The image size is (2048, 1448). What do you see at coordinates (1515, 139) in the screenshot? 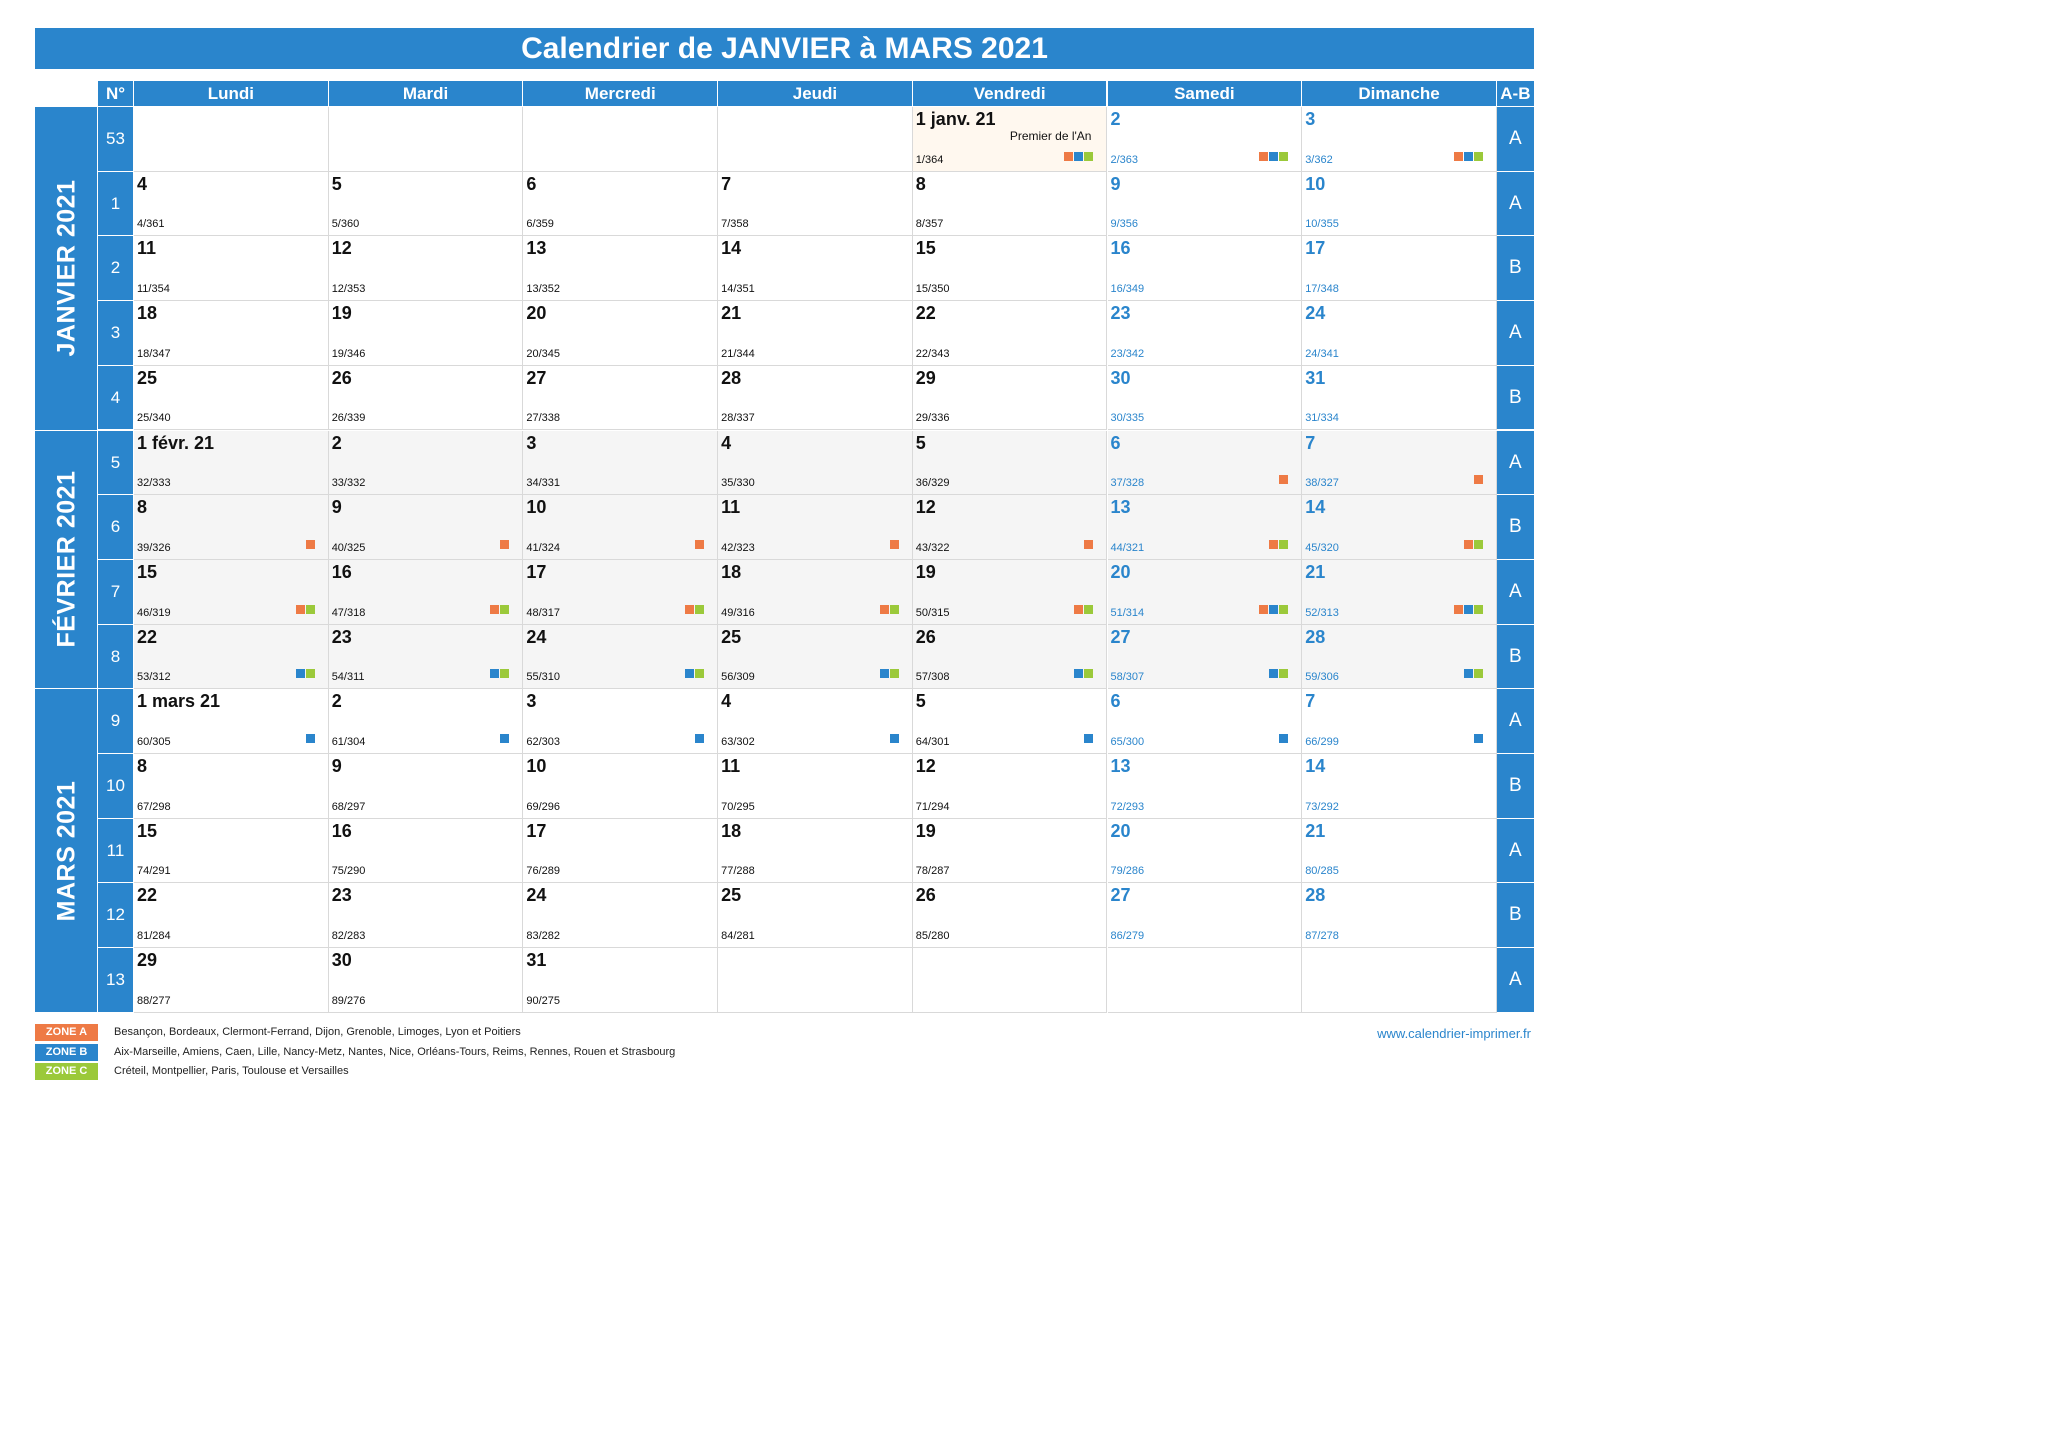
I see `week-ab-label: A` at bounding box center [1515, 139].